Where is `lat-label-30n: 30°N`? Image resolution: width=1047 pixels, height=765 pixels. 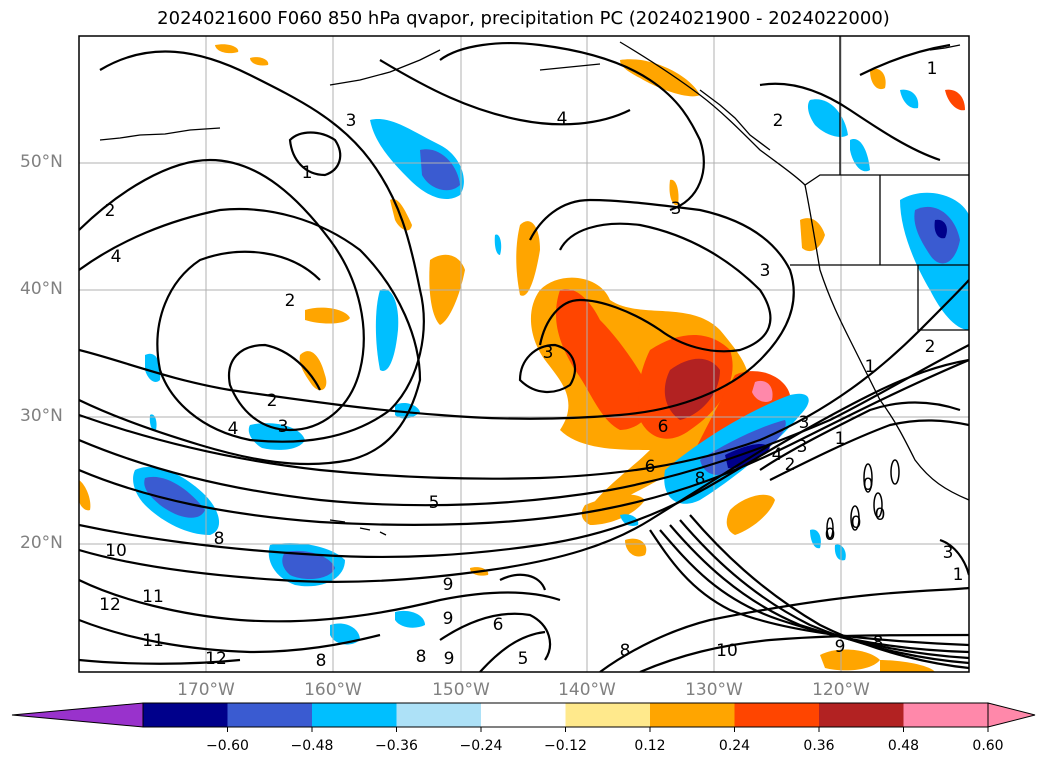 lat-label-30n: 30°N is located at coordinates (41, 416).